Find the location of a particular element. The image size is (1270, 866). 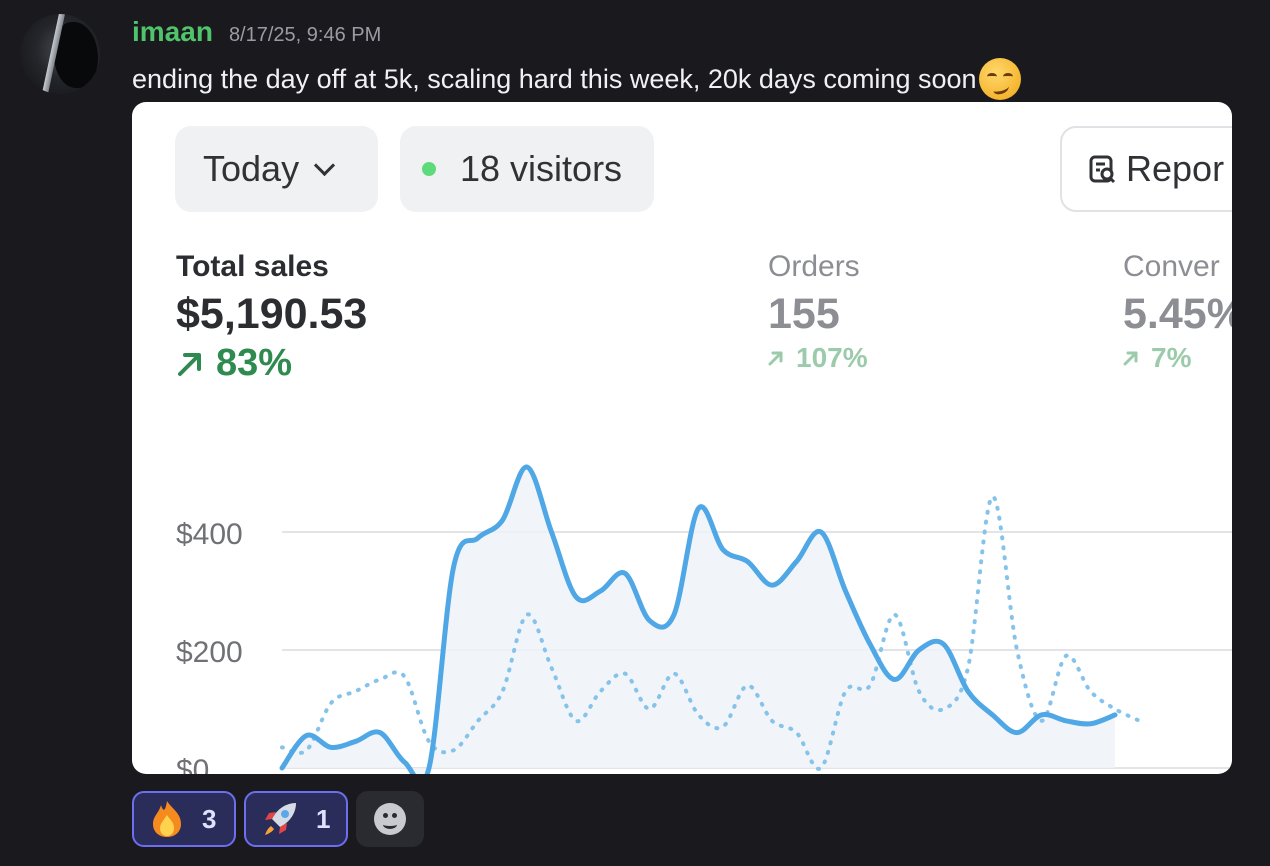

reactions-bar: 3 1 is located at coordinates (278, 819).